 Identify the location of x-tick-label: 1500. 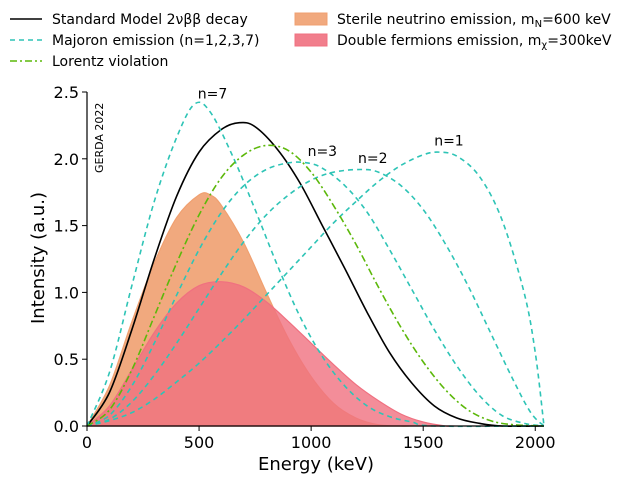
(423, 442).